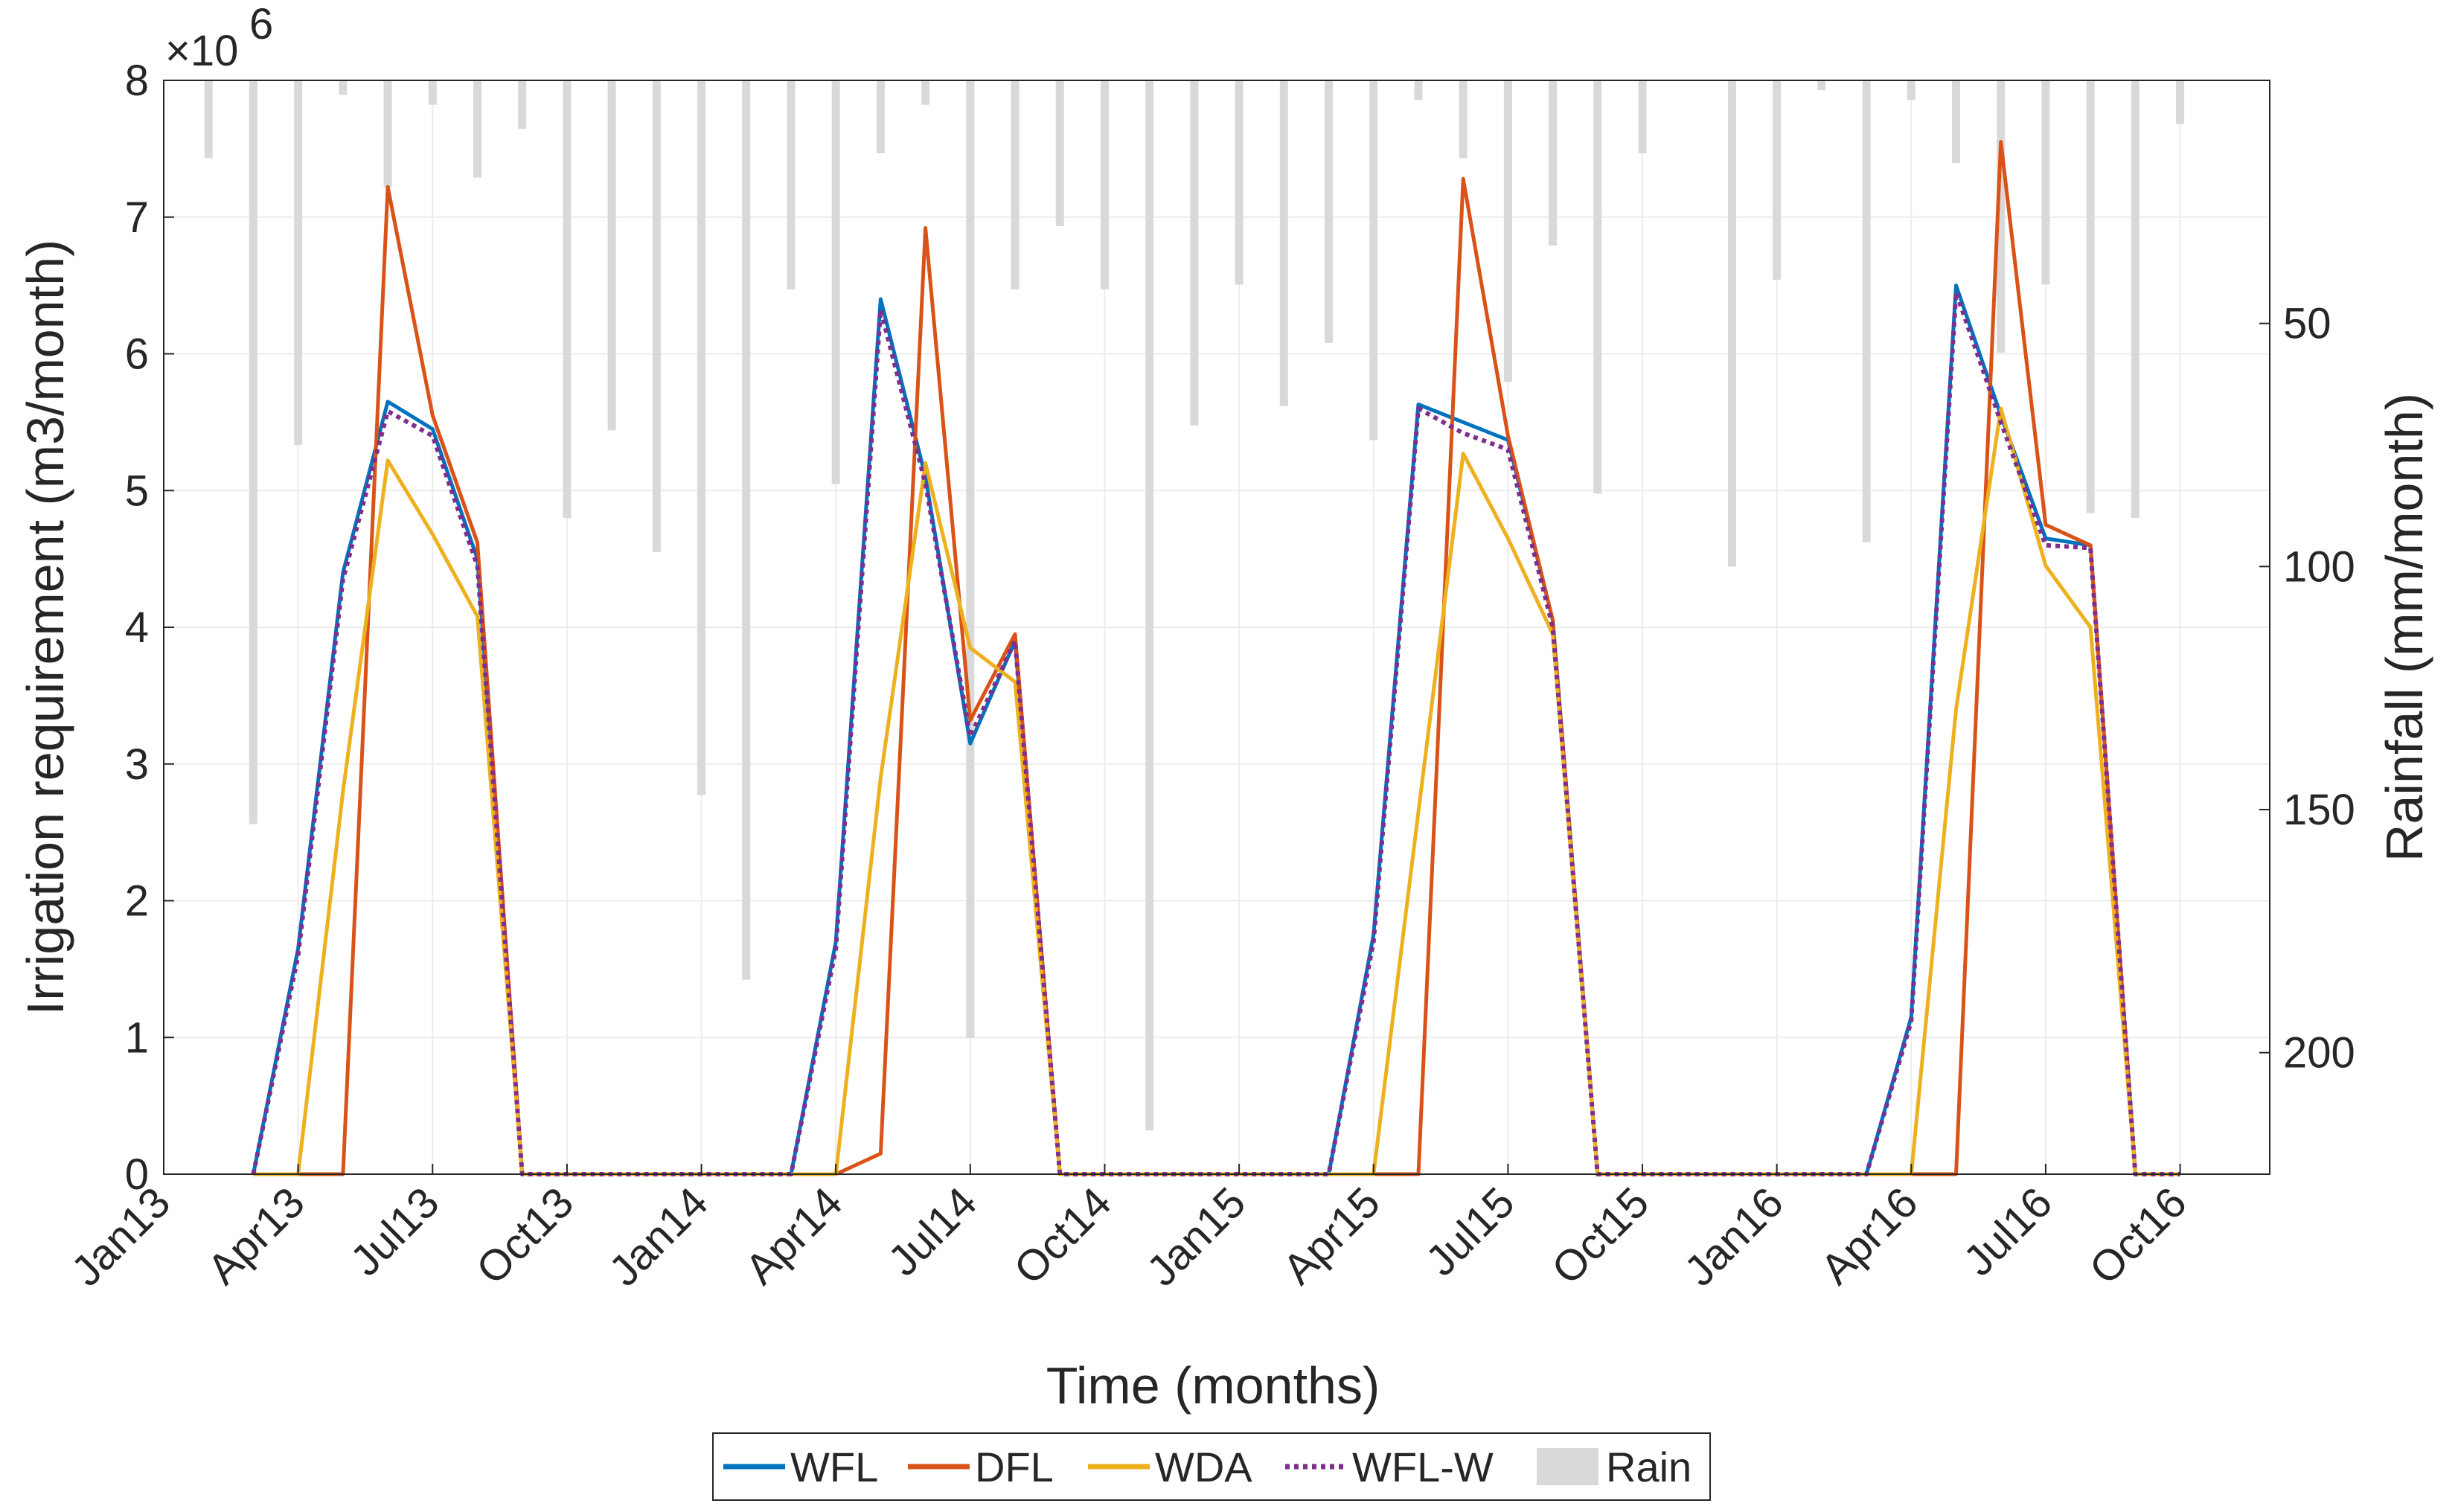  What do you see at coordinates (137, 1174) in the screenshot?
I see `y-tick-label: 0` at bounding box center [137, 1174].